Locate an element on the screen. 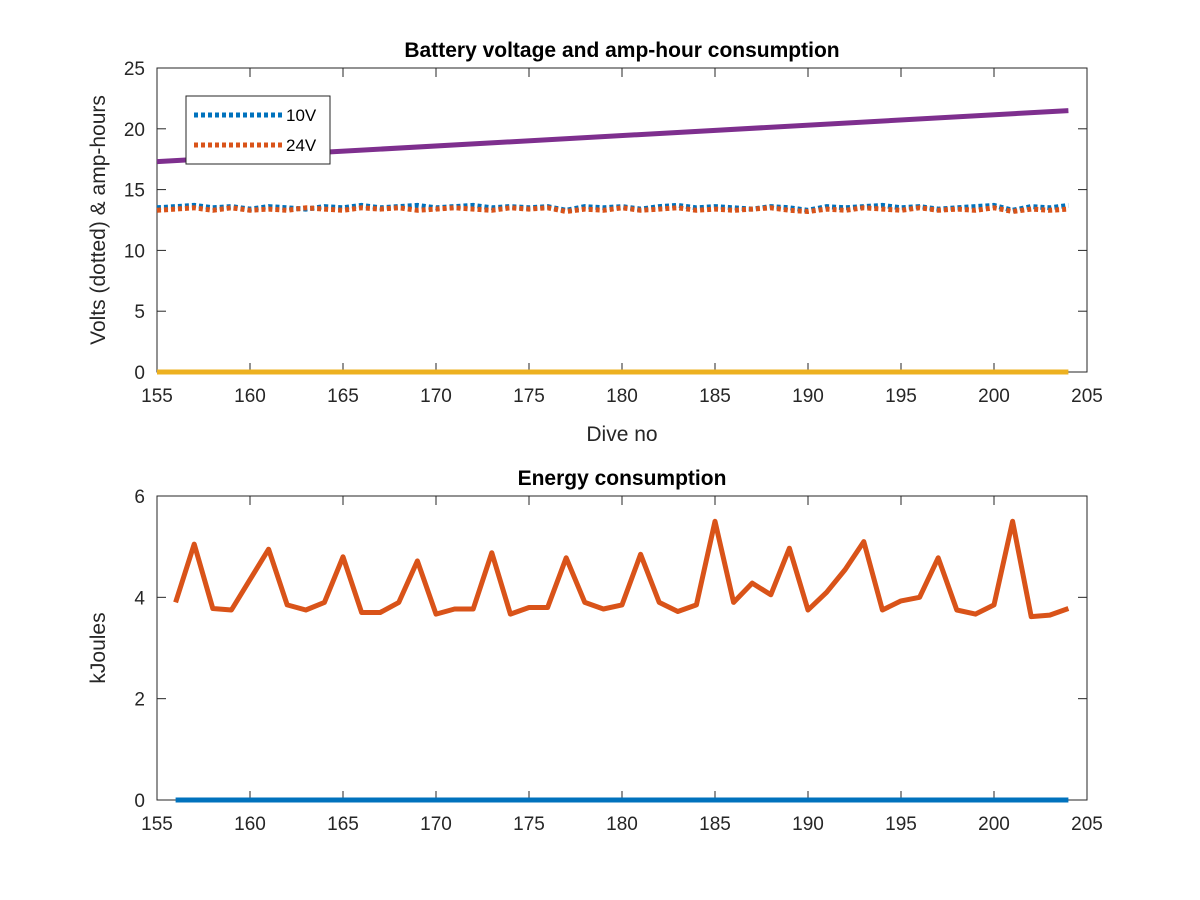 This screenshot has width=1200, height=900. legend-box is located at coordinates (258, 130).